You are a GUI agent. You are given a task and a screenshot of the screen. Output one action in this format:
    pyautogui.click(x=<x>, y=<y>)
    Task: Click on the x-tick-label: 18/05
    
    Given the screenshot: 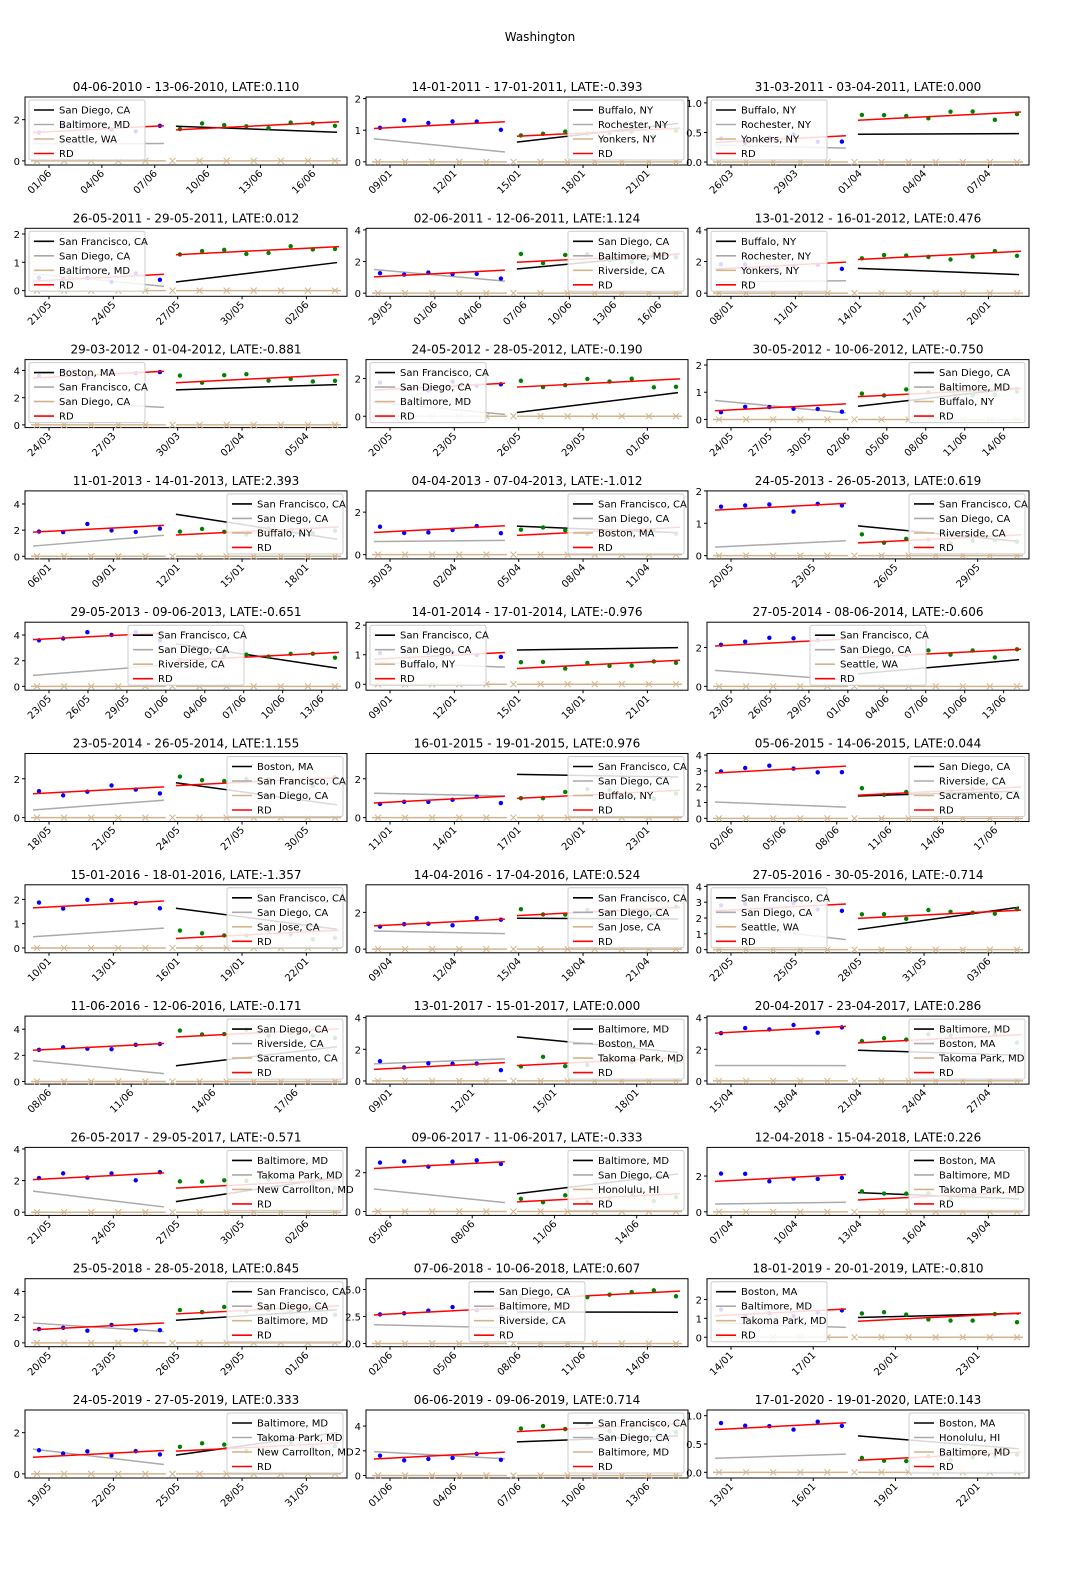 What is the action you would take?
    pyautogui.click(x=40, y=839)
    